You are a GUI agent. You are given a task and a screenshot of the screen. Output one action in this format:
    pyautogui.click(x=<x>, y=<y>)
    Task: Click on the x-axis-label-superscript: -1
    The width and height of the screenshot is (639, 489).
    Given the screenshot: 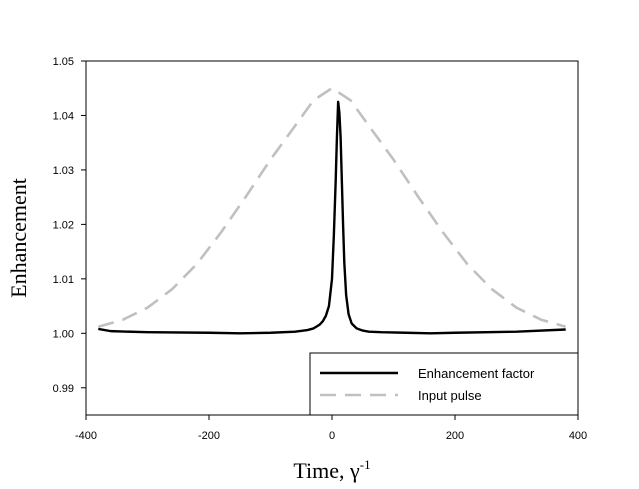 What is the action you would take?
    pyautogui.click(x=365, y=464)
    